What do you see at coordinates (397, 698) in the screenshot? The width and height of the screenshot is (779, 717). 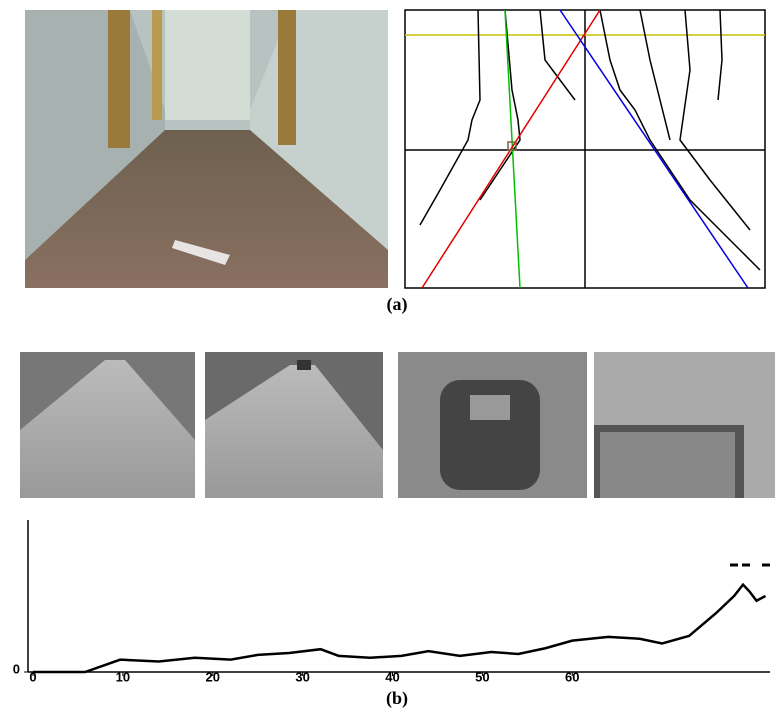 I see `caption: (b)` at bounding box center [397, 698].